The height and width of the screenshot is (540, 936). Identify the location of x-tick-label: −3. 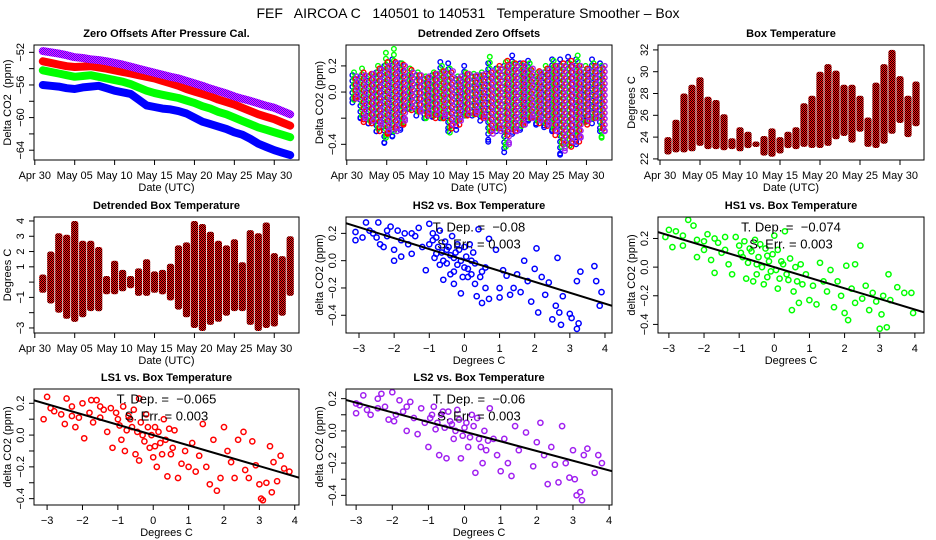
(359, 349).